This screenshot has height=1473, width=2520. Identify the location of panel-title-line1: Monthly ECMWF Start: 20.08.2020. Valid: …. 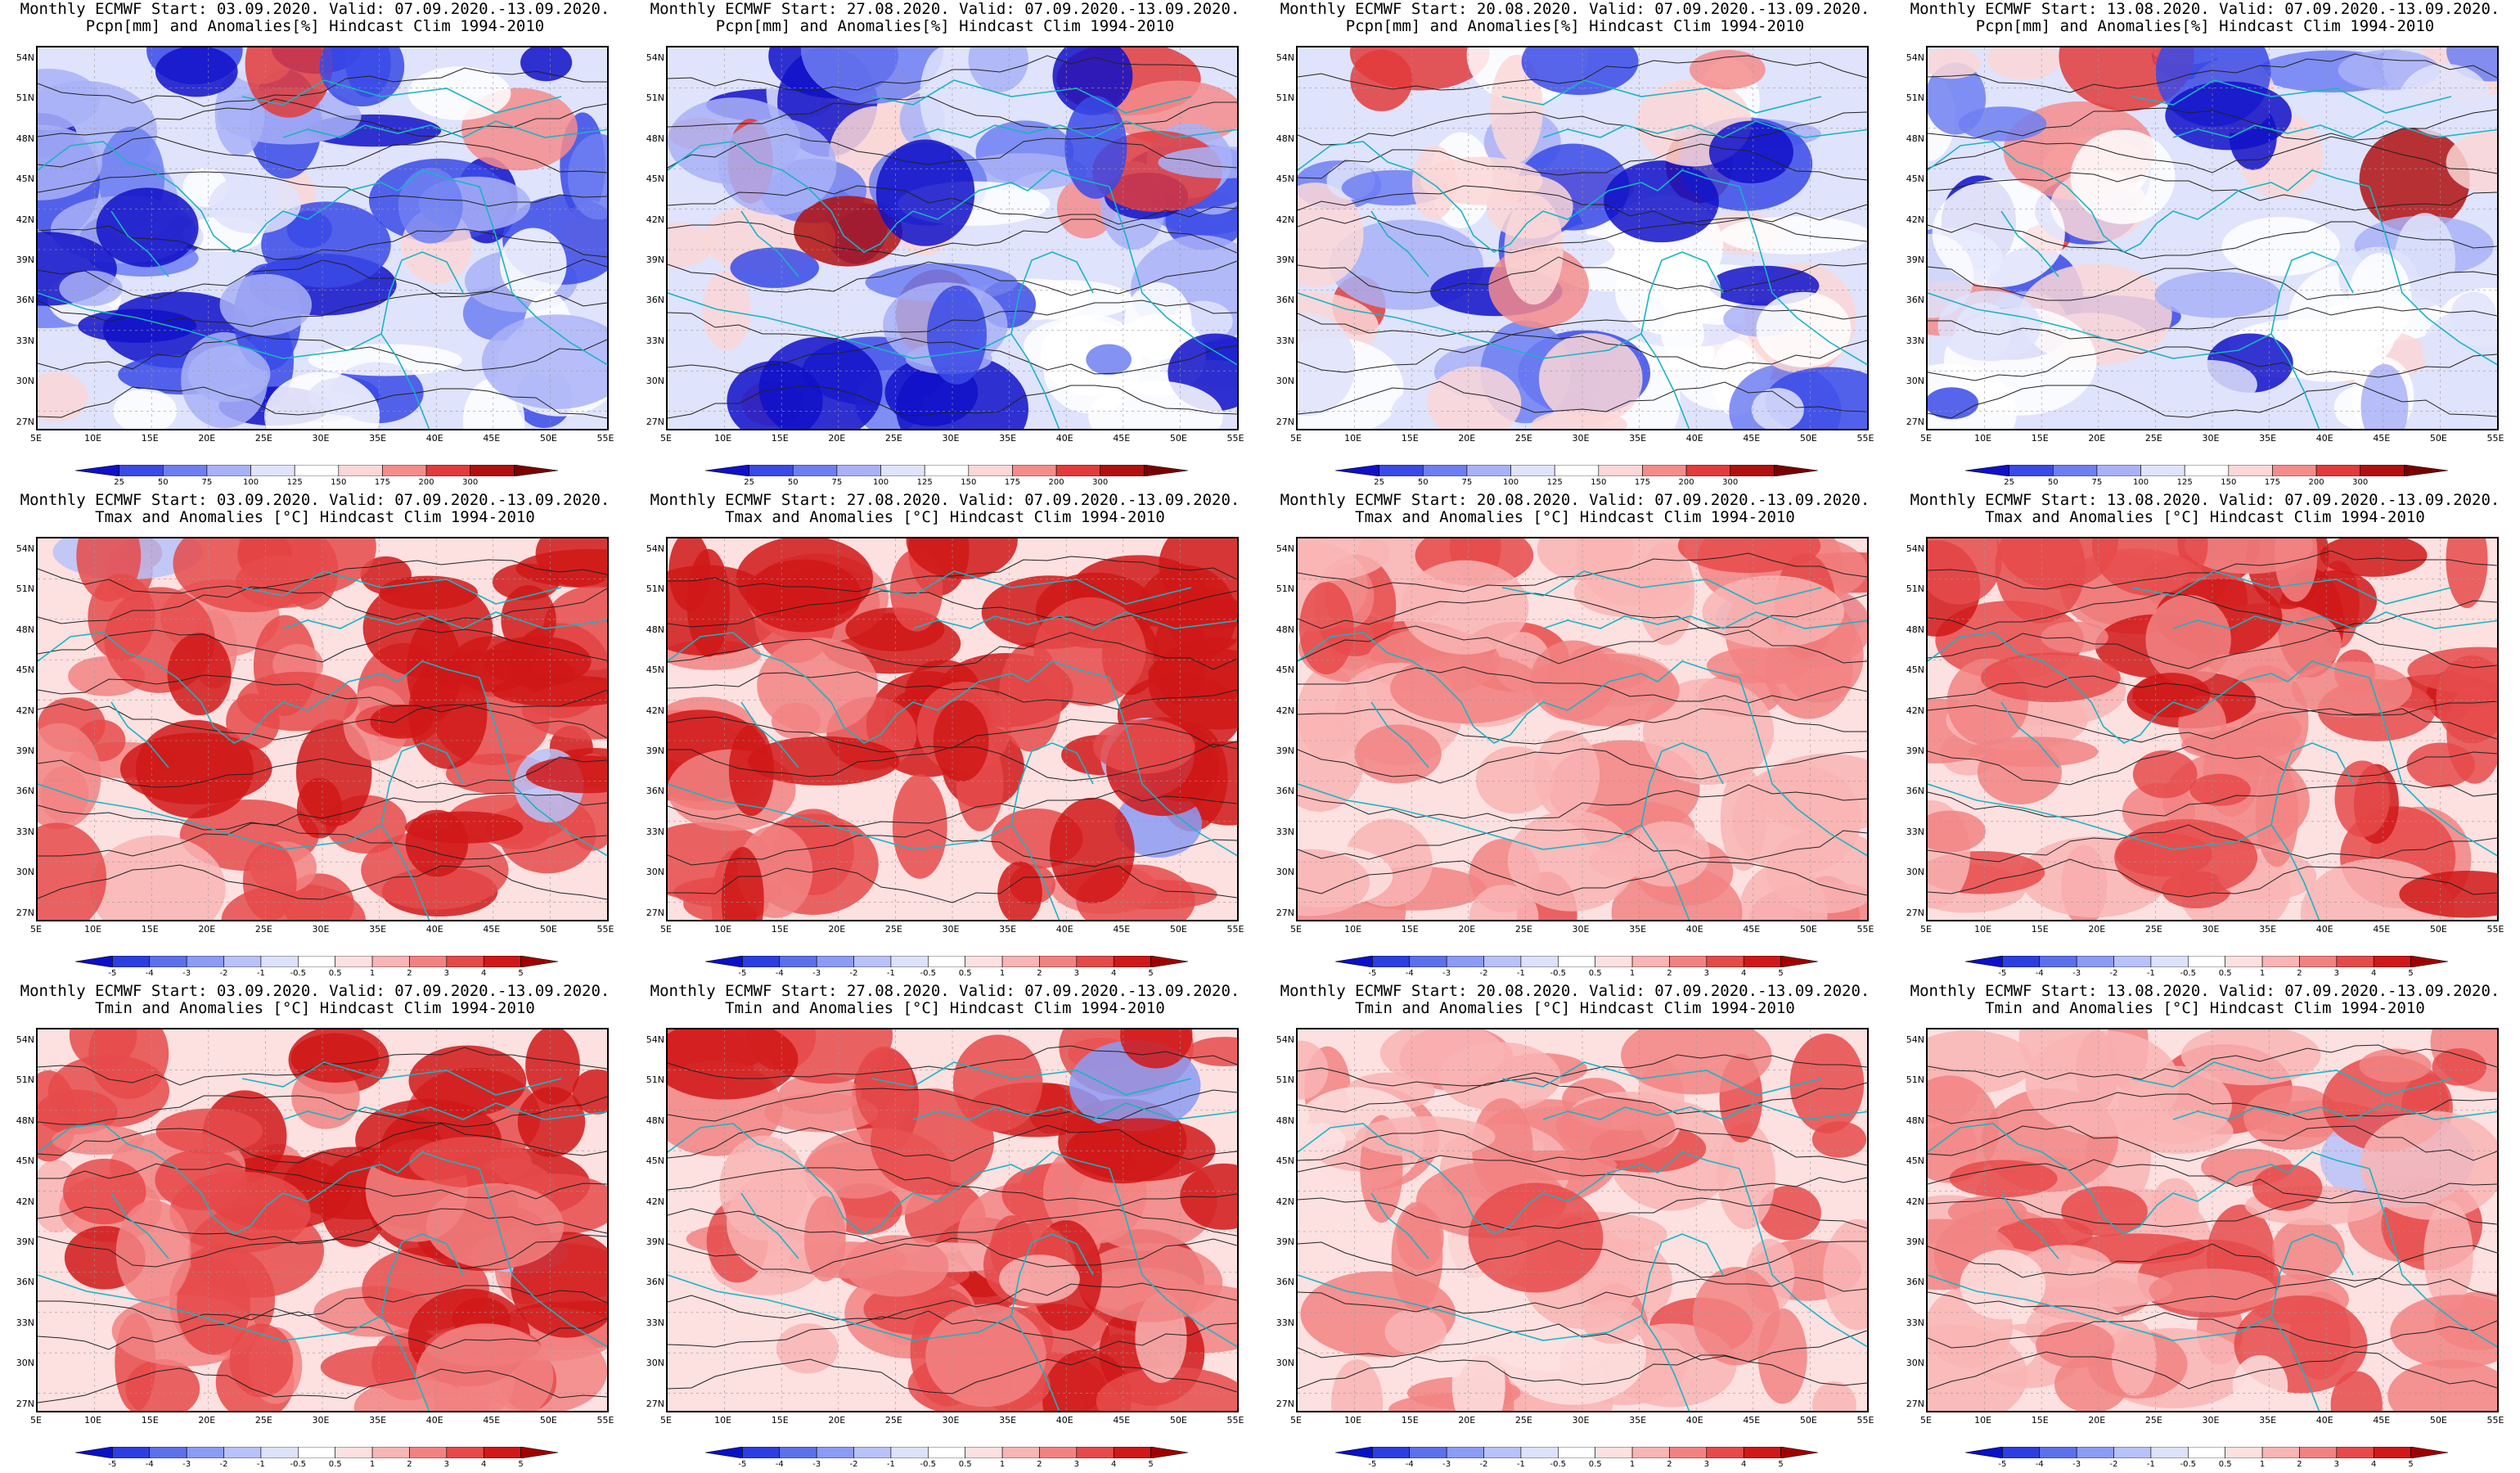
(1575, 9).